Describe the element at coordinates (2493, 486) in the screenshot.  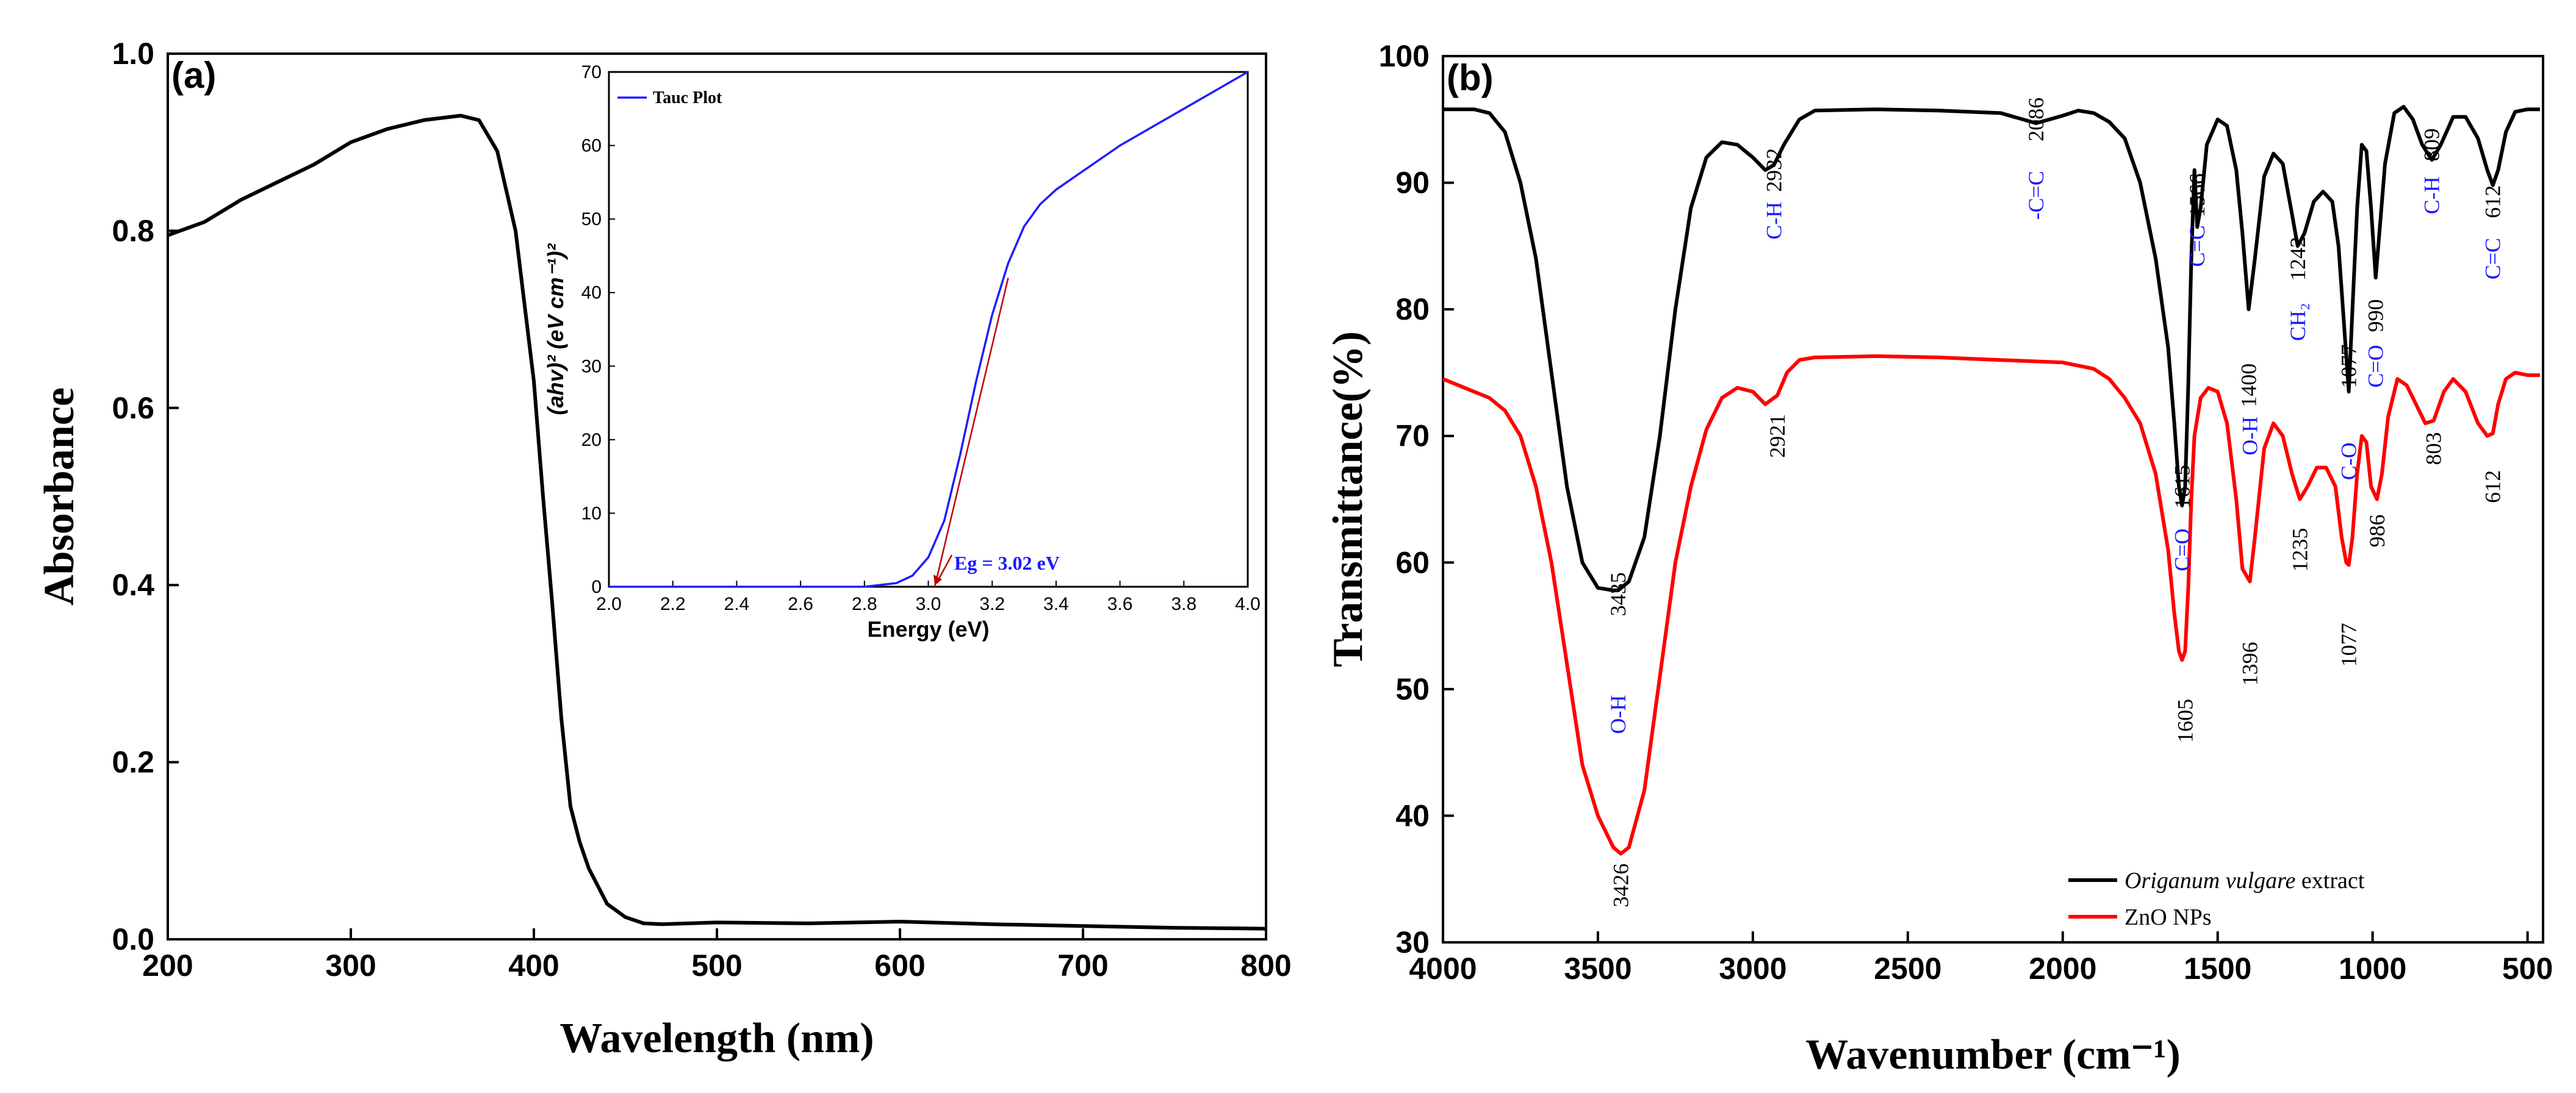
I see `peak-annotation: 612` at that location.